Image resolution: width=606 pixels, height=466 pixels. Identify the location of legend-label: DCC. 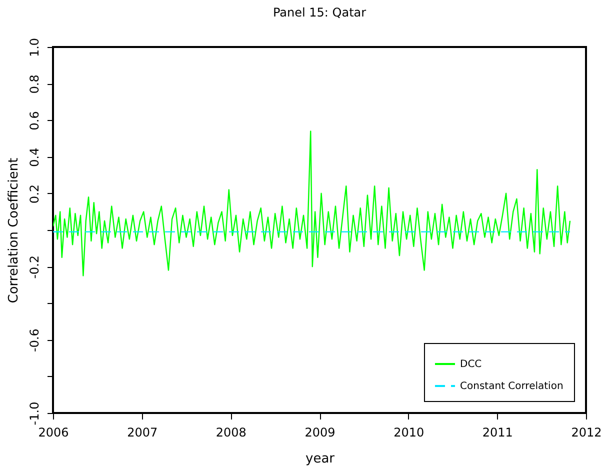
(471, 364).